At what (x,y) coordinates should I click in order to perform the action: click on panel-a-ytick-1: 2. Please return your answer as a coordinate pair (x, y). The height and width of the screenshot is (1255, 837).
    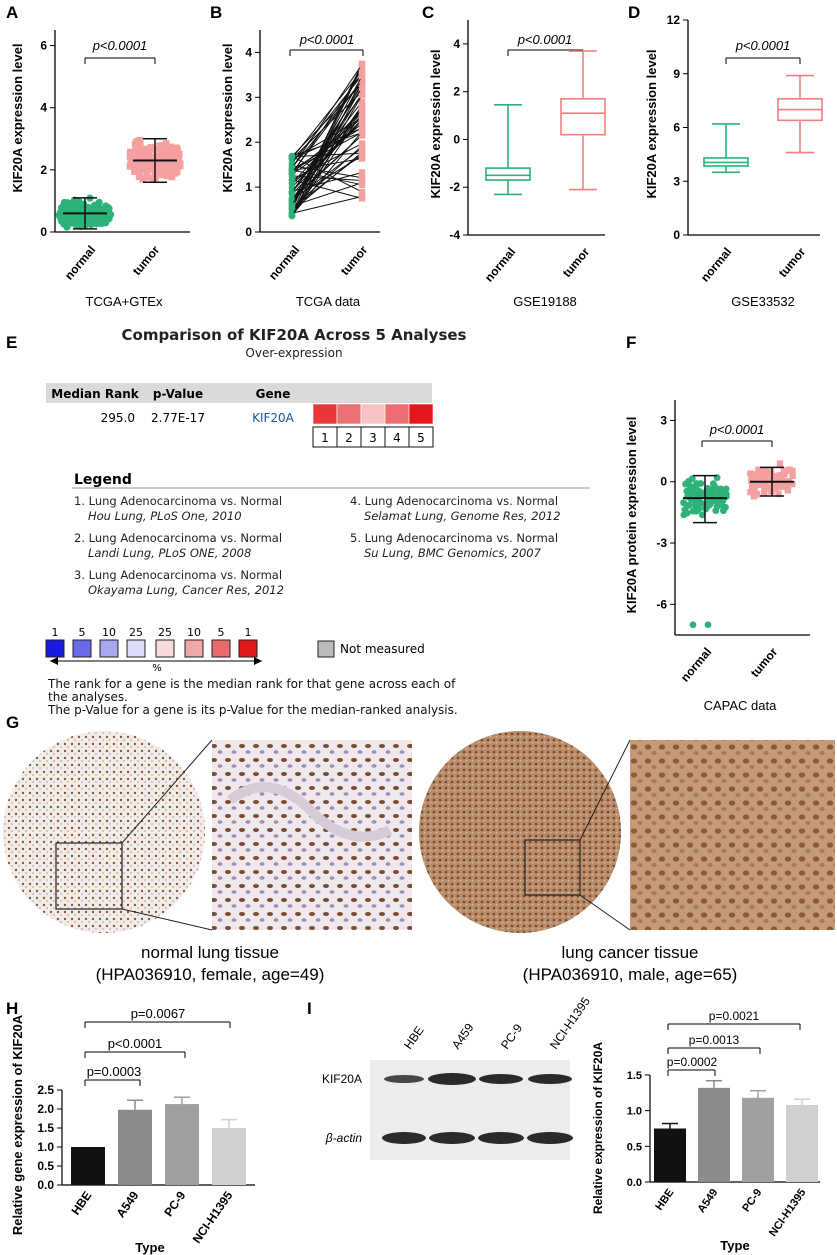
    Looking at the image, I should click on (43, 170).